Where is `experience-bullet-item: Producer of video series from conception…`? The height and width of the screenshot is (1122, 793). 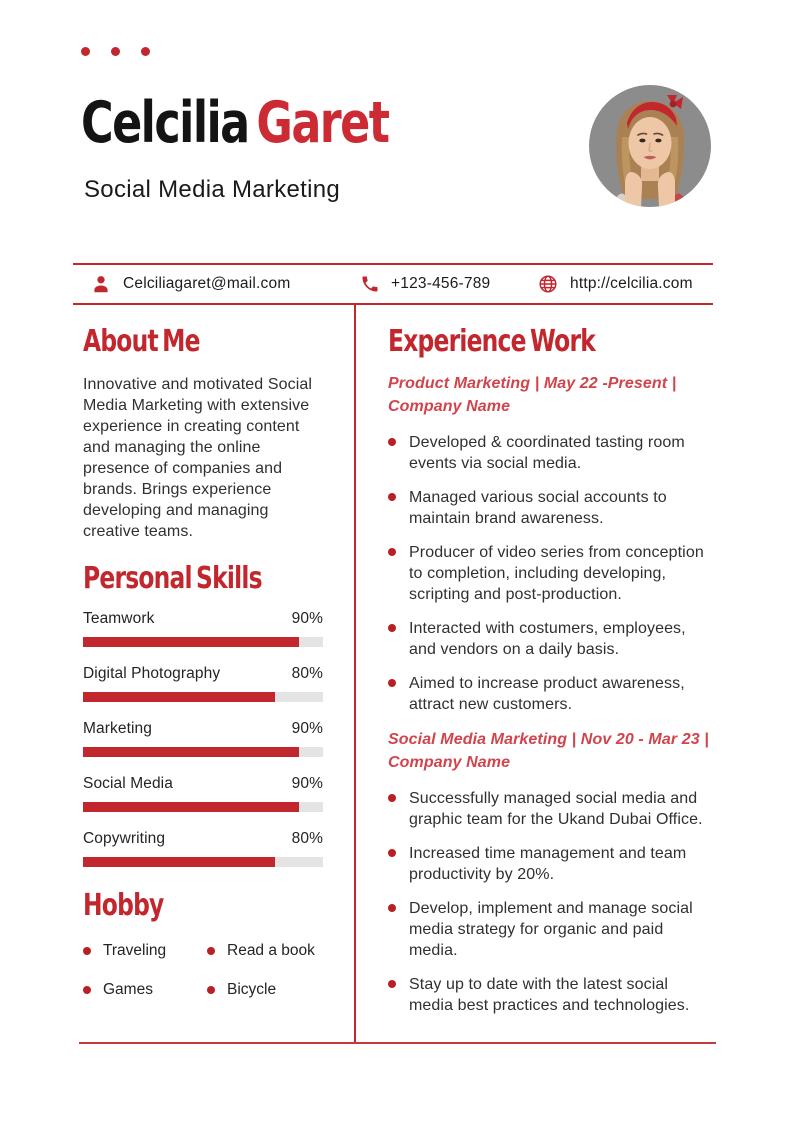 experience-bullet-item: Producer of video series from conception… is located at coordinates (550, 573).